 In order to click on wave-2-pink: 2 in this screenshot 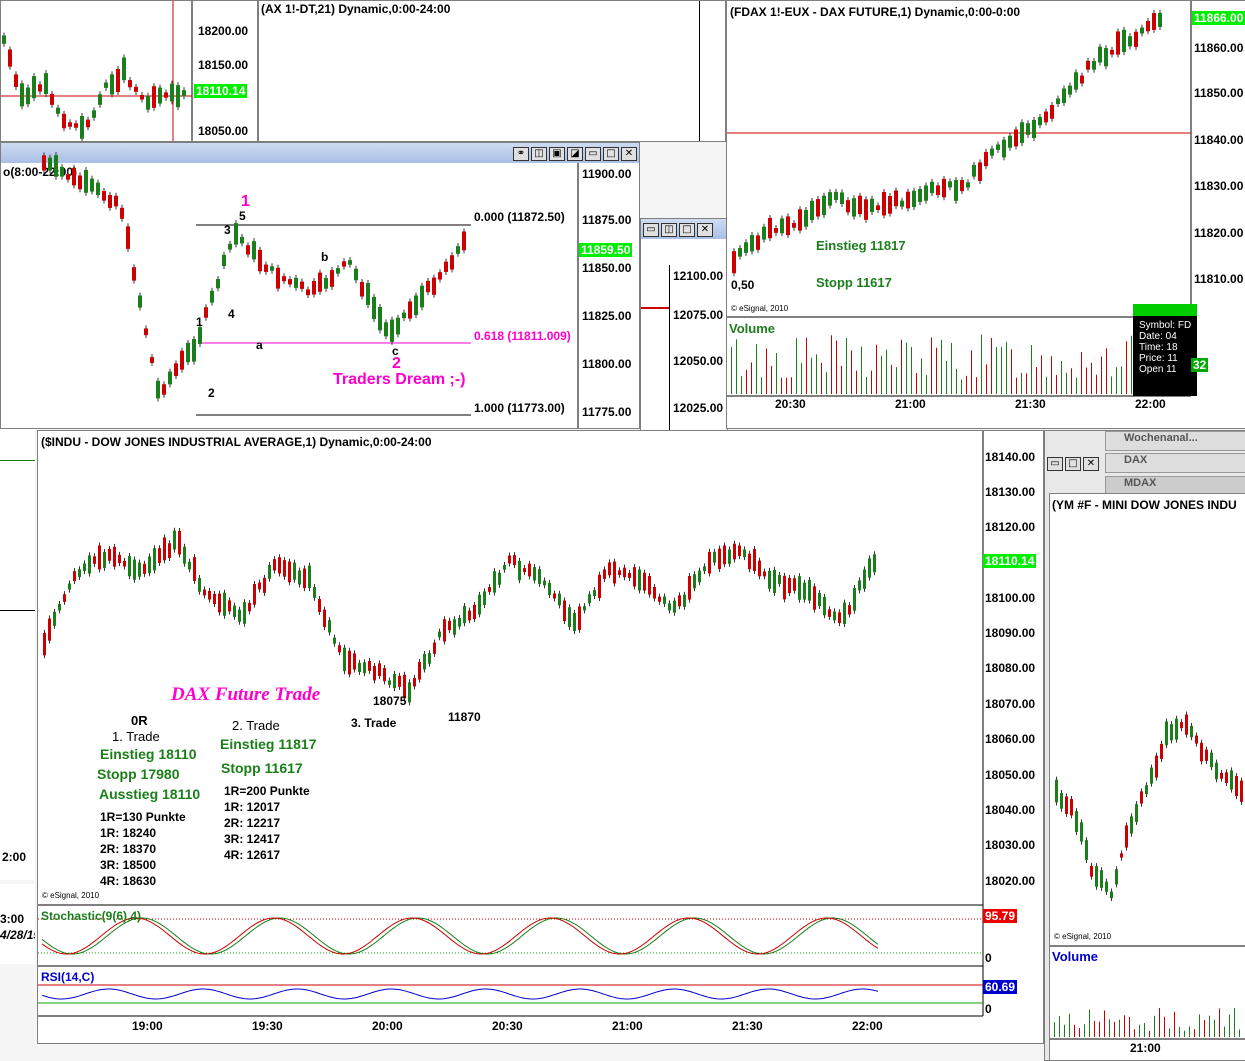, I will do `click(396, 363)`.